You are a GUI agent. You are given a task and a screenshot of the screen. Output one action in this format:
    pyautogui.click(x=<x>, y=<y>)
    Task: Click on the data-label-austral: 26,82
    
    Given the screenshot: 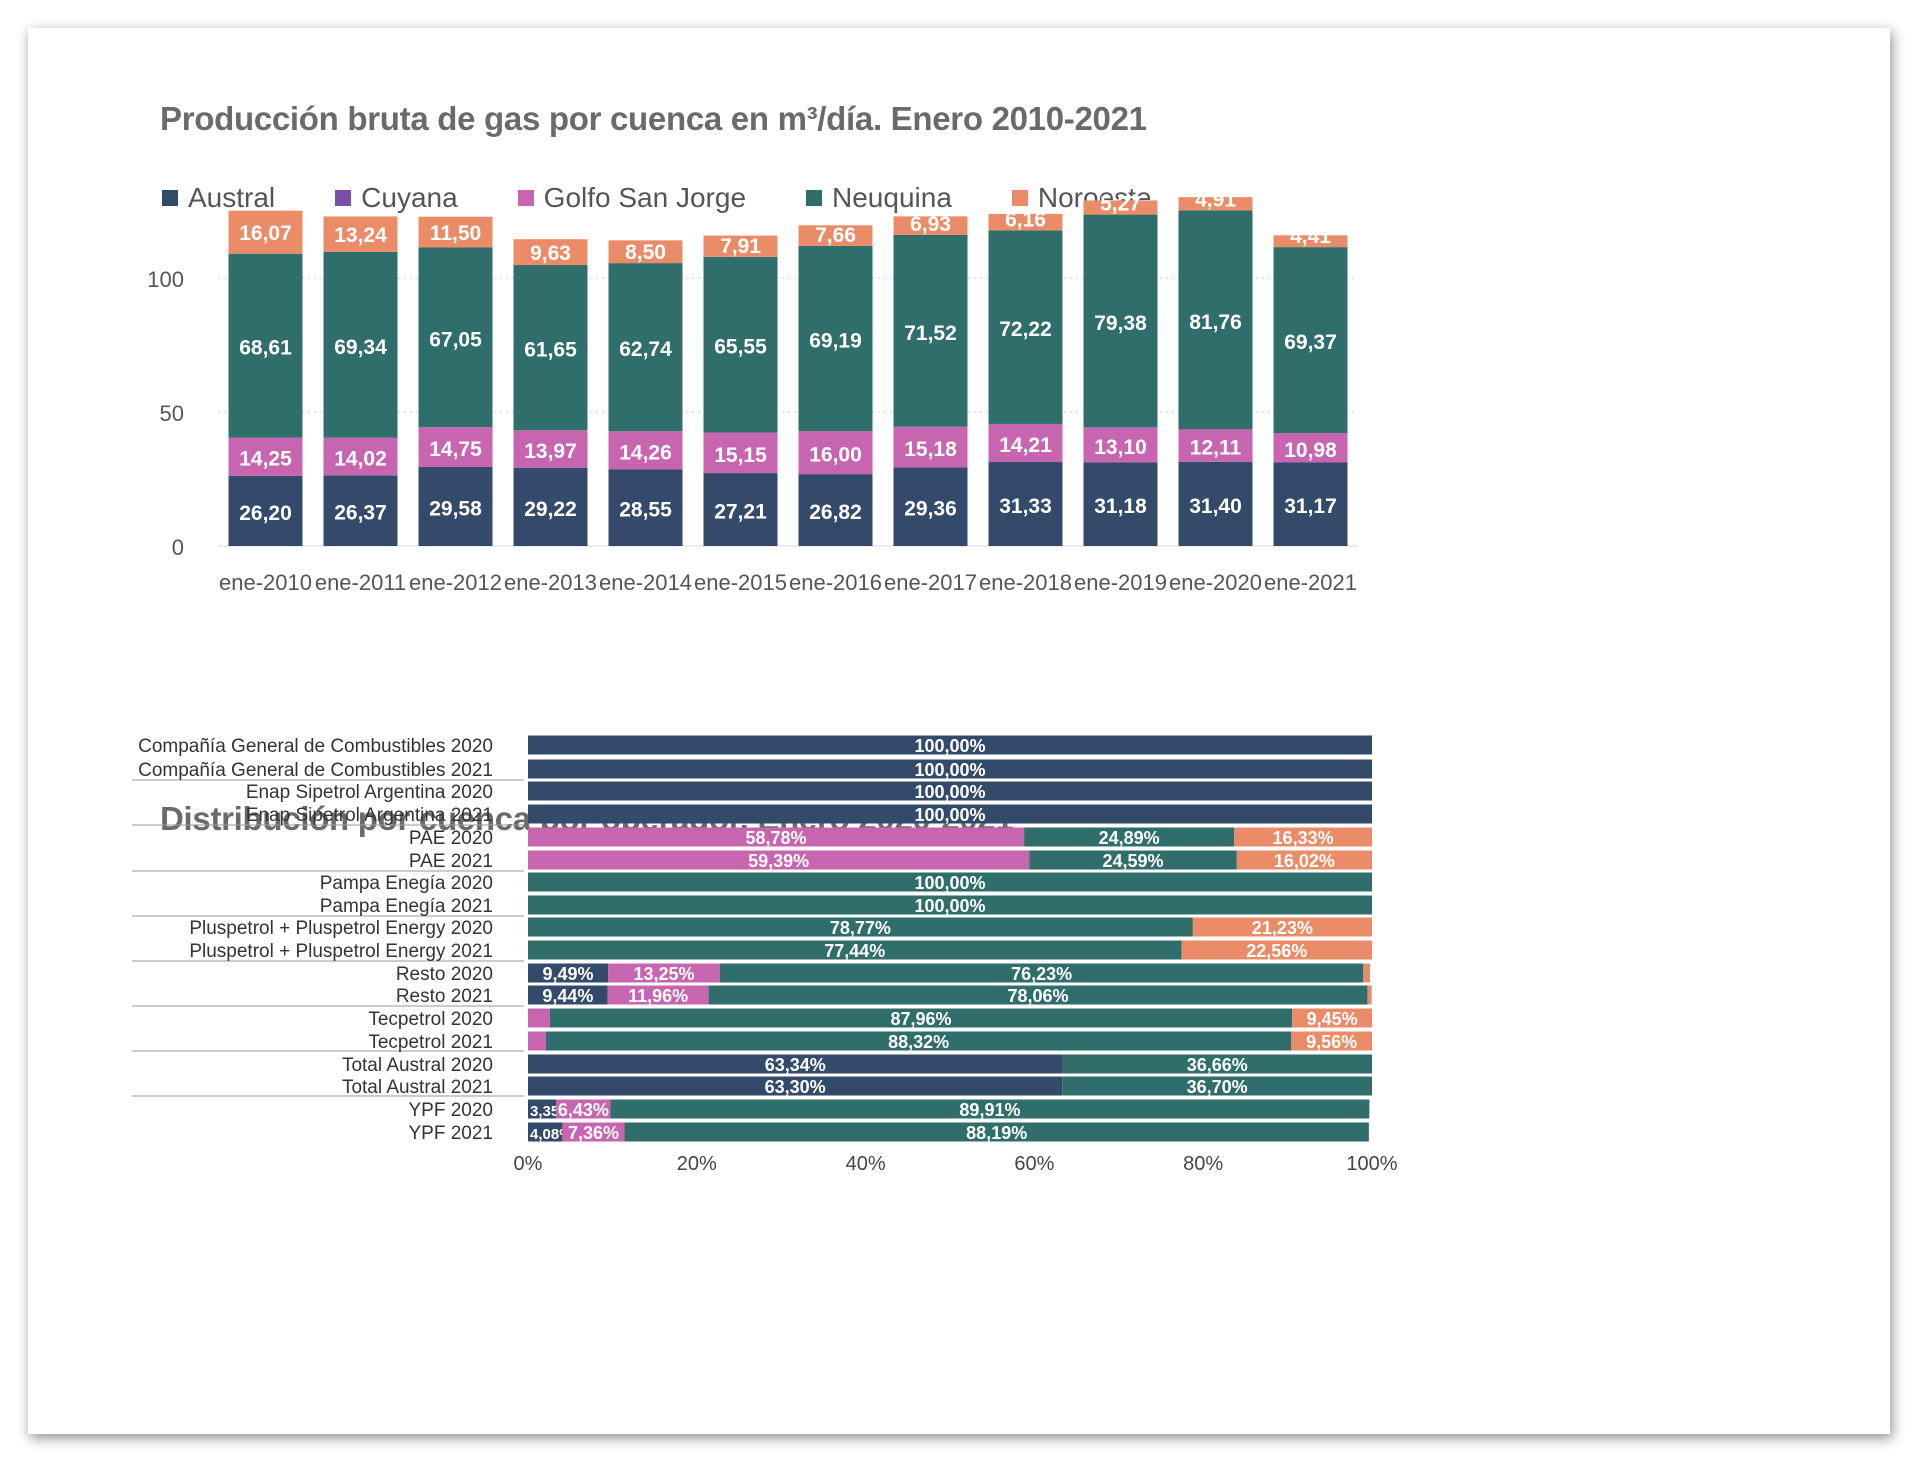 What is the action you would take?
    pyautogui.click(x=835, y=512)
    